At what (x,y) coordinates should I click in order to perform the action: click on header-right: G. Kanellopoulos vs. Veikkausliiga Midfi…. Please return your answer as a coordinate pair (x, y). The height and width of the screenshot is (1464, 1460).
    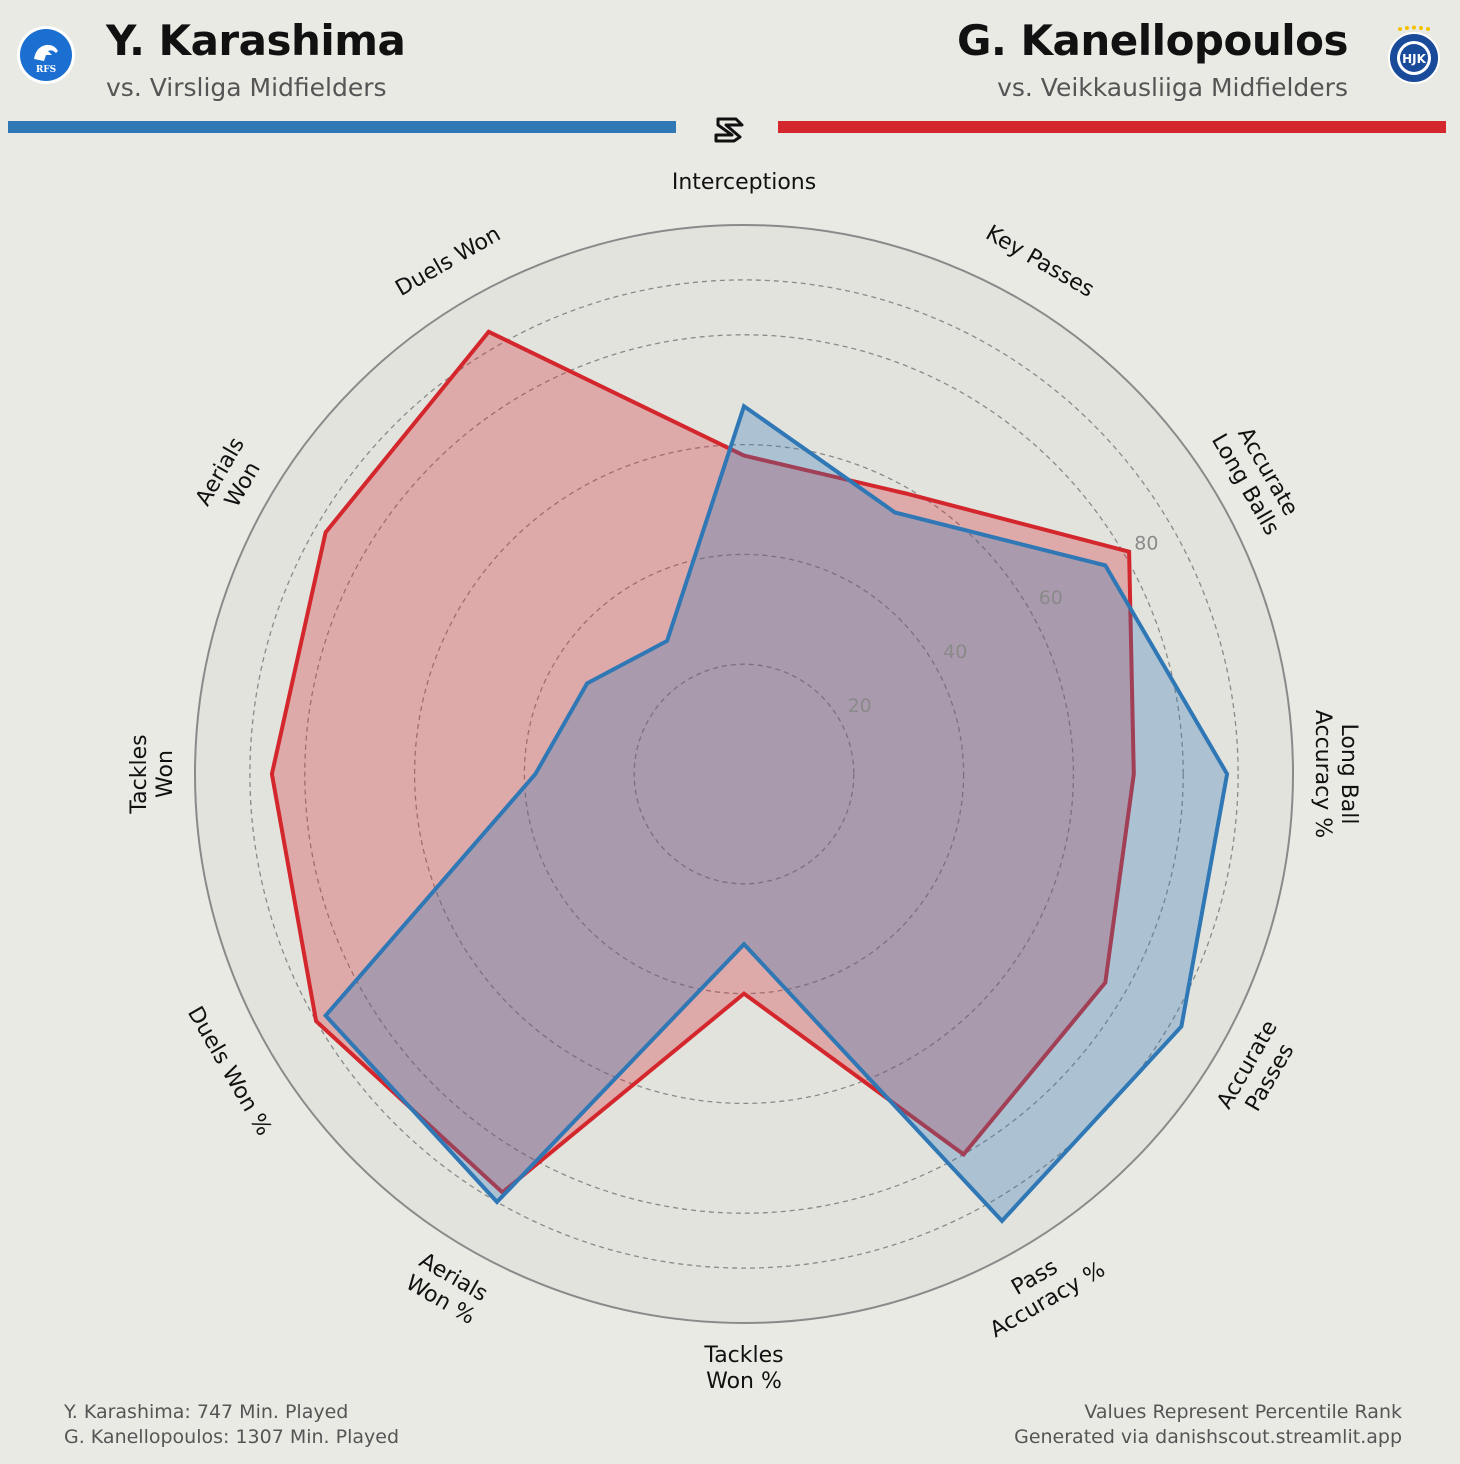
    Looking at the image, I should click on (1152, 59).